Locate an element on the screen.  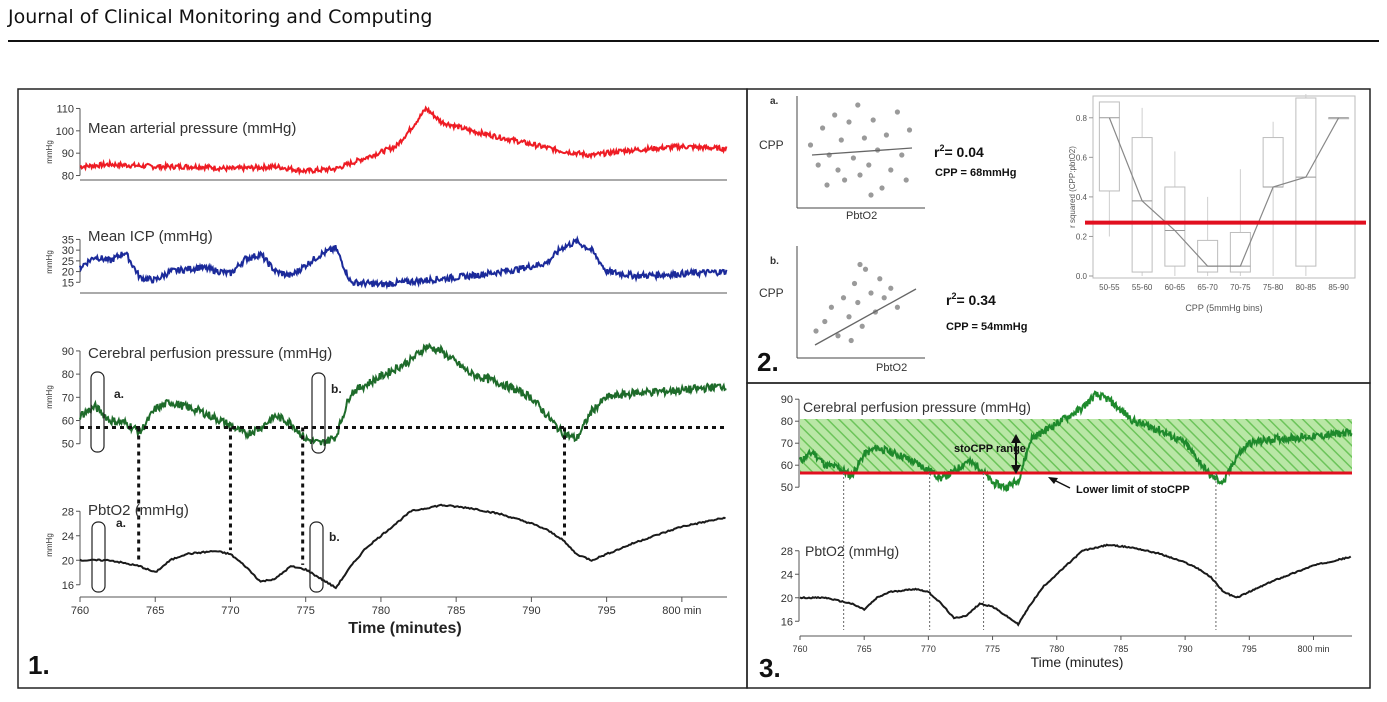
boxplot-x-tick-label: 80-85 is located at coordinates (1306, 287).